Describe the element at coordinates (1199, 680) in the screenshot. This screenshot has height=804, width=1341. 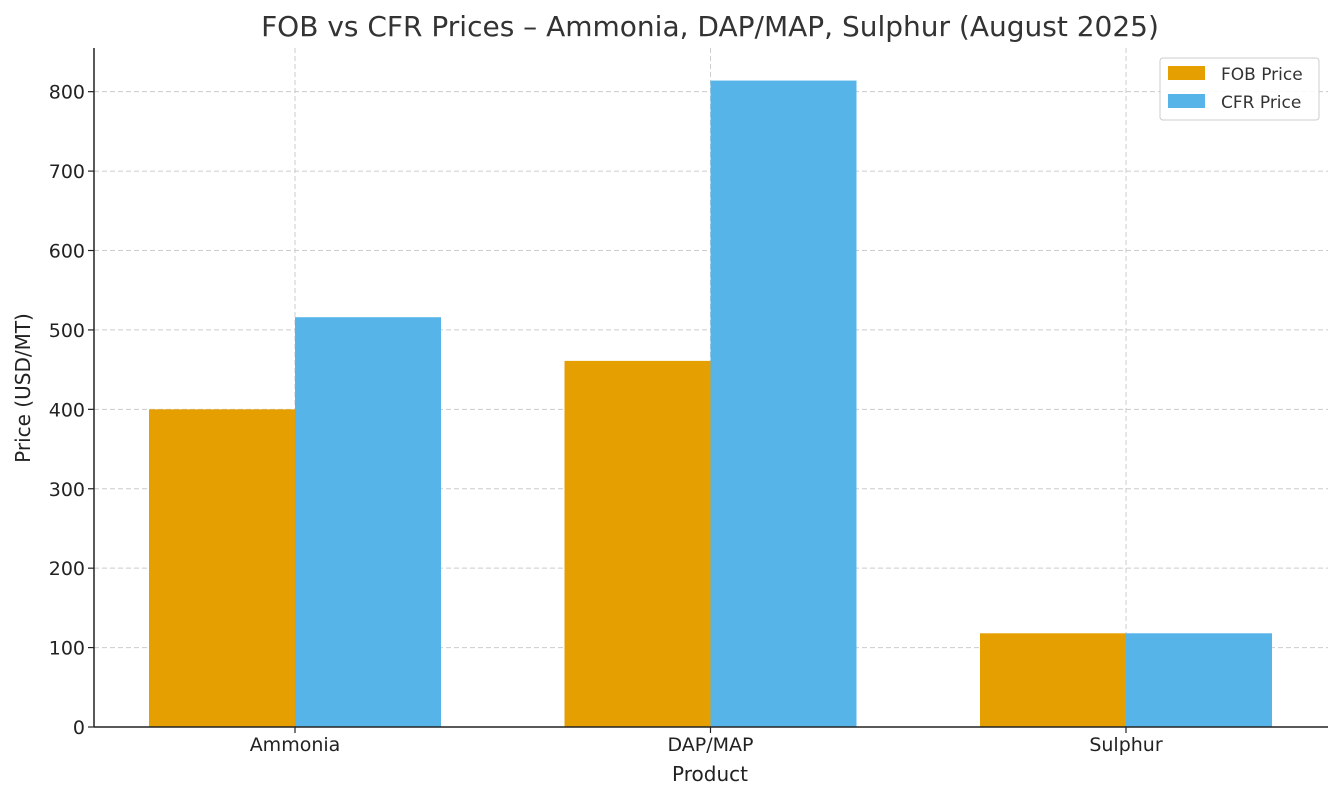
I see `bar-cfr-price-sulphur` at that location.